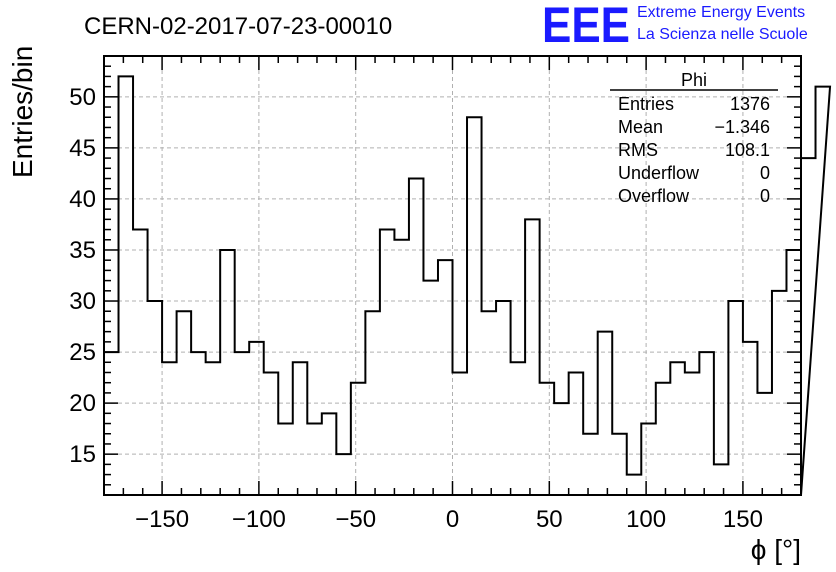 The image size is (836, 572). What do you see at coordinates (82, 352) in the screenshot?
I see `y-tick-label: 25` at bounding box center [82, 352].